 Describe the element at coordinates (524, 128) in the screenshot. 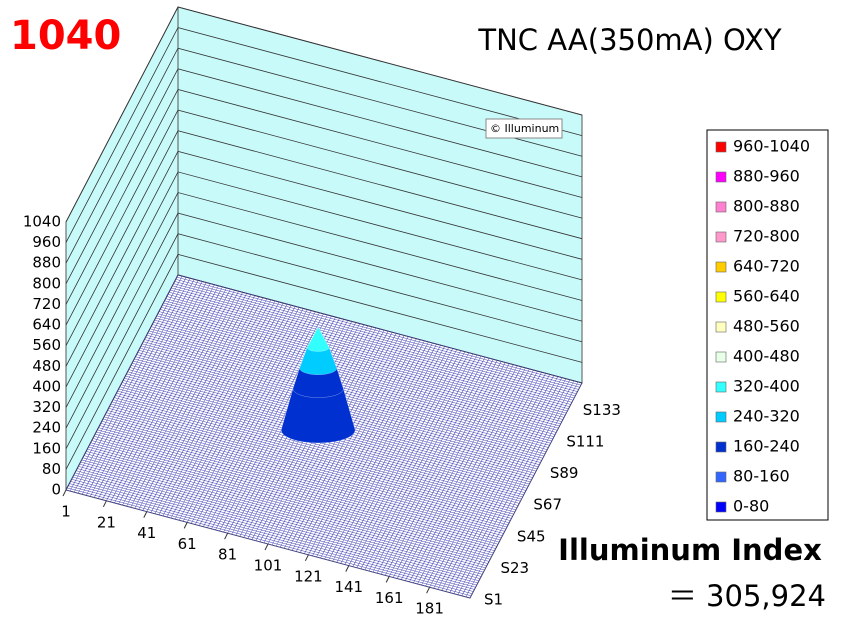

I see `watermark-box` at that location.